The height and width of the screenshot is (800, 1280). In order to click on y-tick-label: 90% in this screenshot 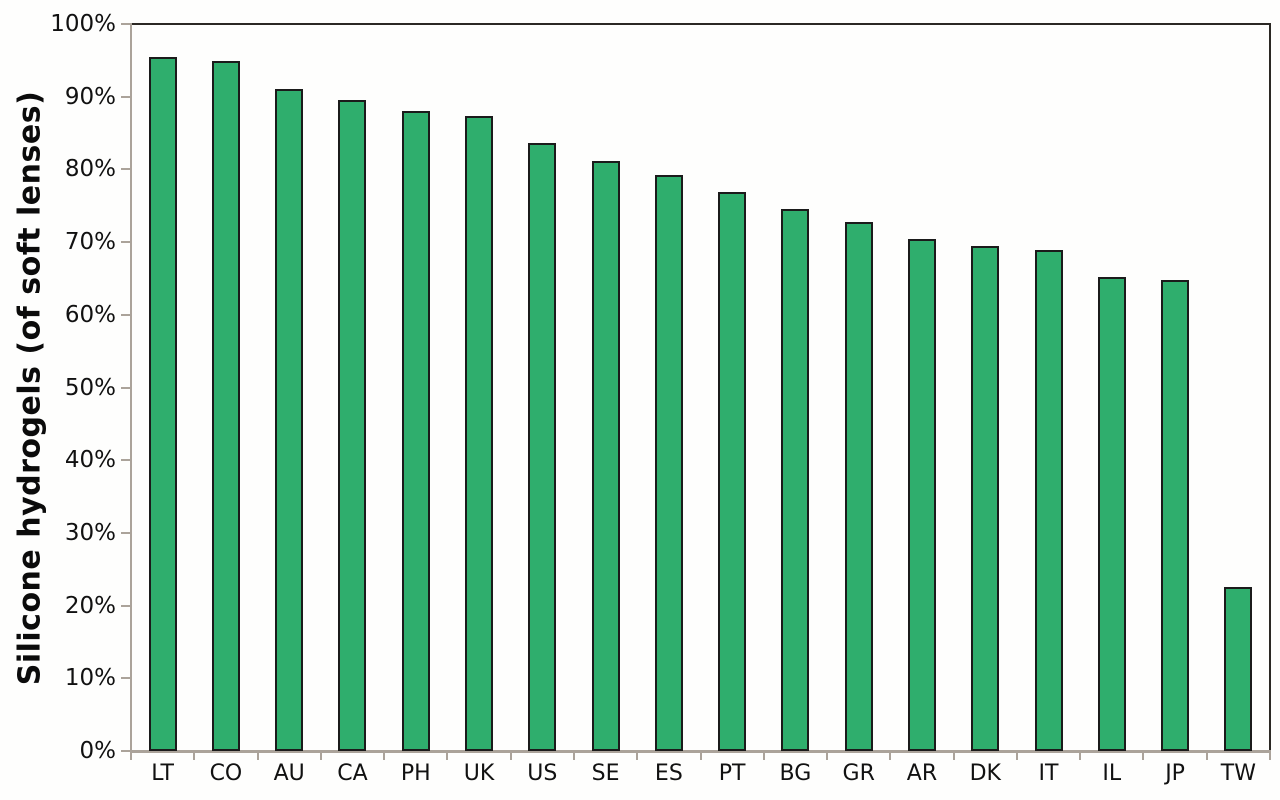, I will do `click(90, 96)`.